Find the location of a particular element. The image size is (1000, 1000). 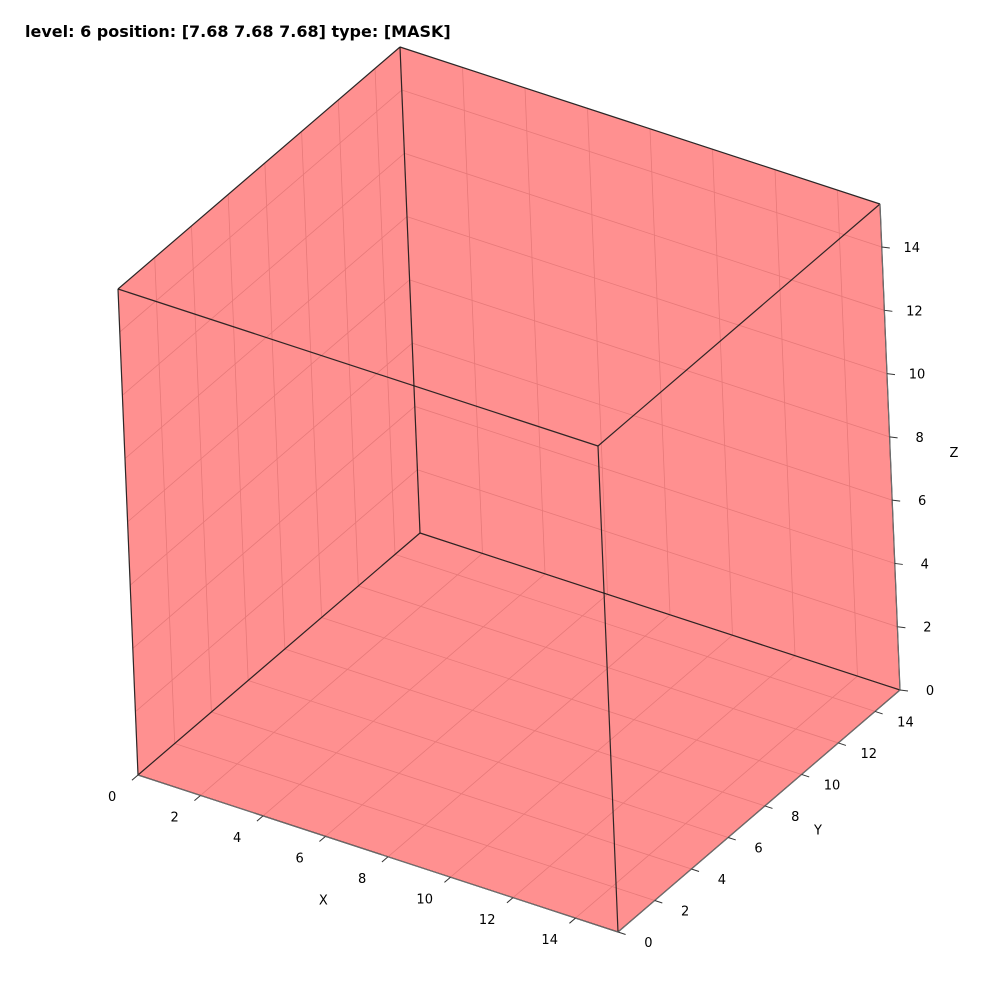

y-tick-label: 14 is located at coordinates (905, 722).